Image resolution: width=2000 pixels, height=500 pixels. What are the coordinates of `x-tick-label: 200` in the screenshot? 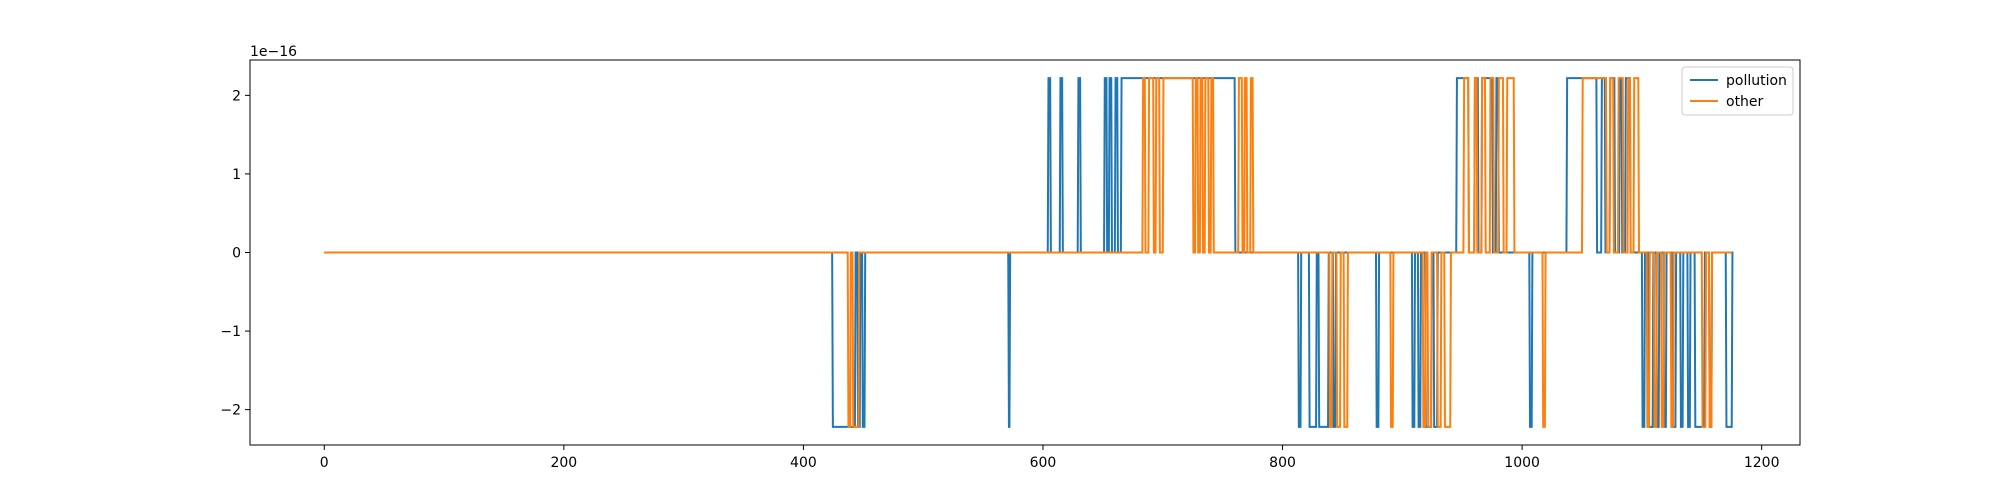 It's located at (563, 463).